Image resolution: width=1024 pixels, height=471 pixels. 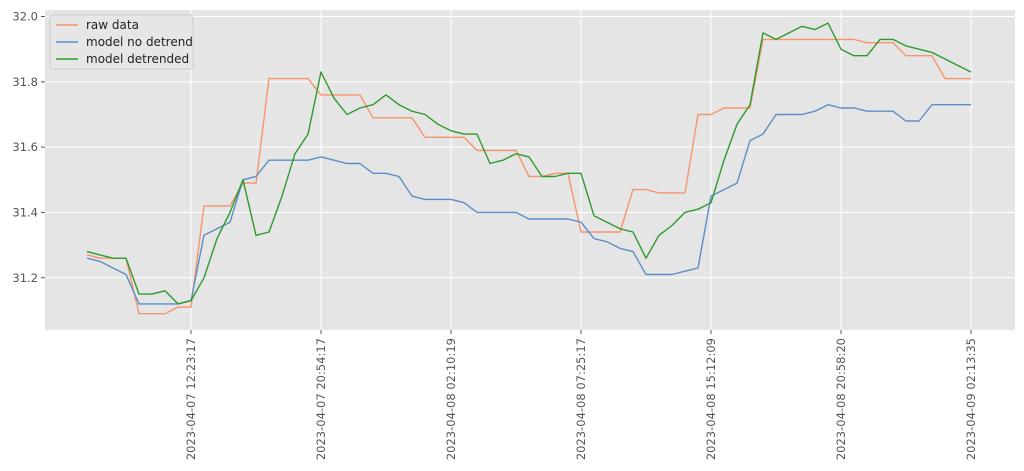 What do you see at coordinates (137, 59) in the screenshot?
I see `legend-label: model detrended` at bounding box center [137, 59].